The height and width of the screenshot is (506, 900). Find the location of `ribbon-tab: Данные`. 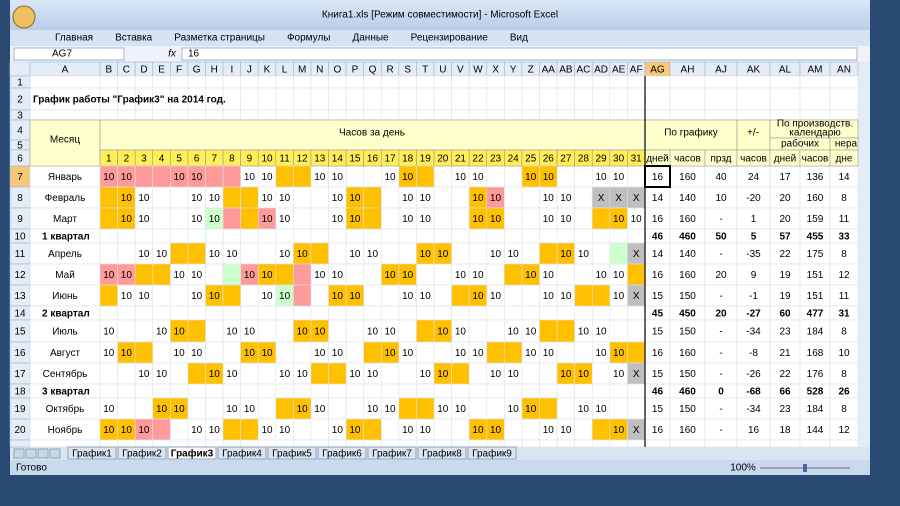

ribbon-tab: Данные is located at coordinates (370, 38).